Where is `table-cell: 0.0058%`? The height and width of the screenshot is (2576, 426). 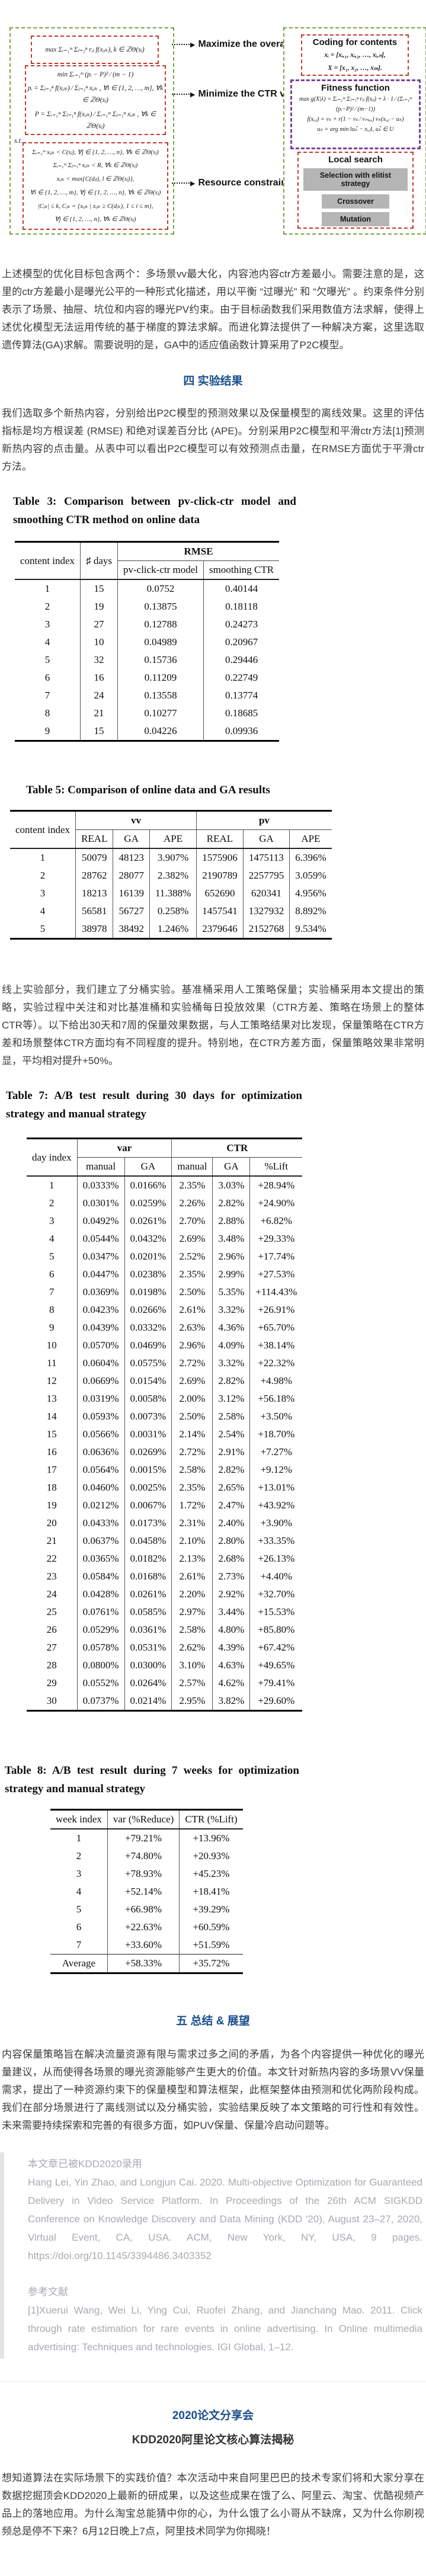
table-cell: 0.0058% is located at coordinates (148, 1399).